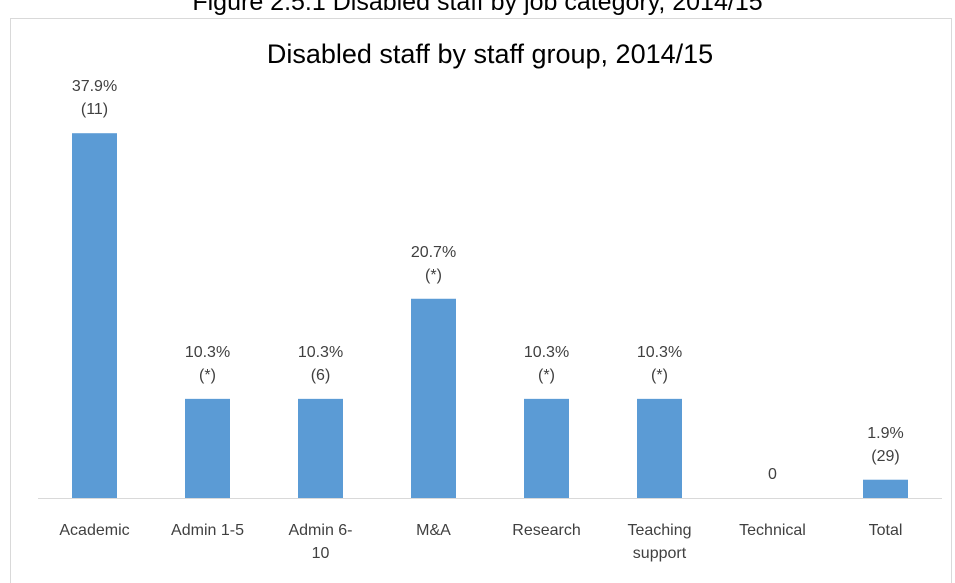 The image size is (955, 583). What do you see at coordinates (320, 375) in the screenshot?
I see `data-label-count: (6)` at bounding box center [320, 375].